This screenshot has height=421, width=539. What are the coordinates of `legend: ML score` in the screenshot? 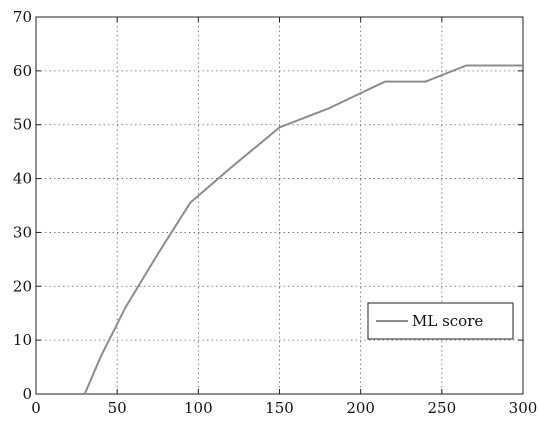 It's located at (440, 321).